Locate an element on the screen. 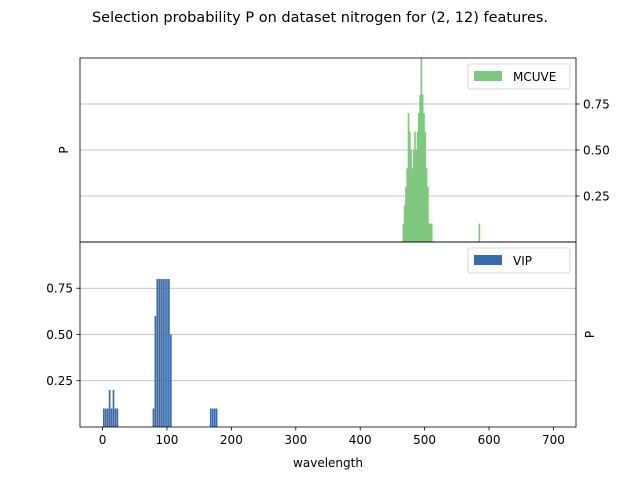  x-tick-label: 400 is located at coordinates (360, 440).